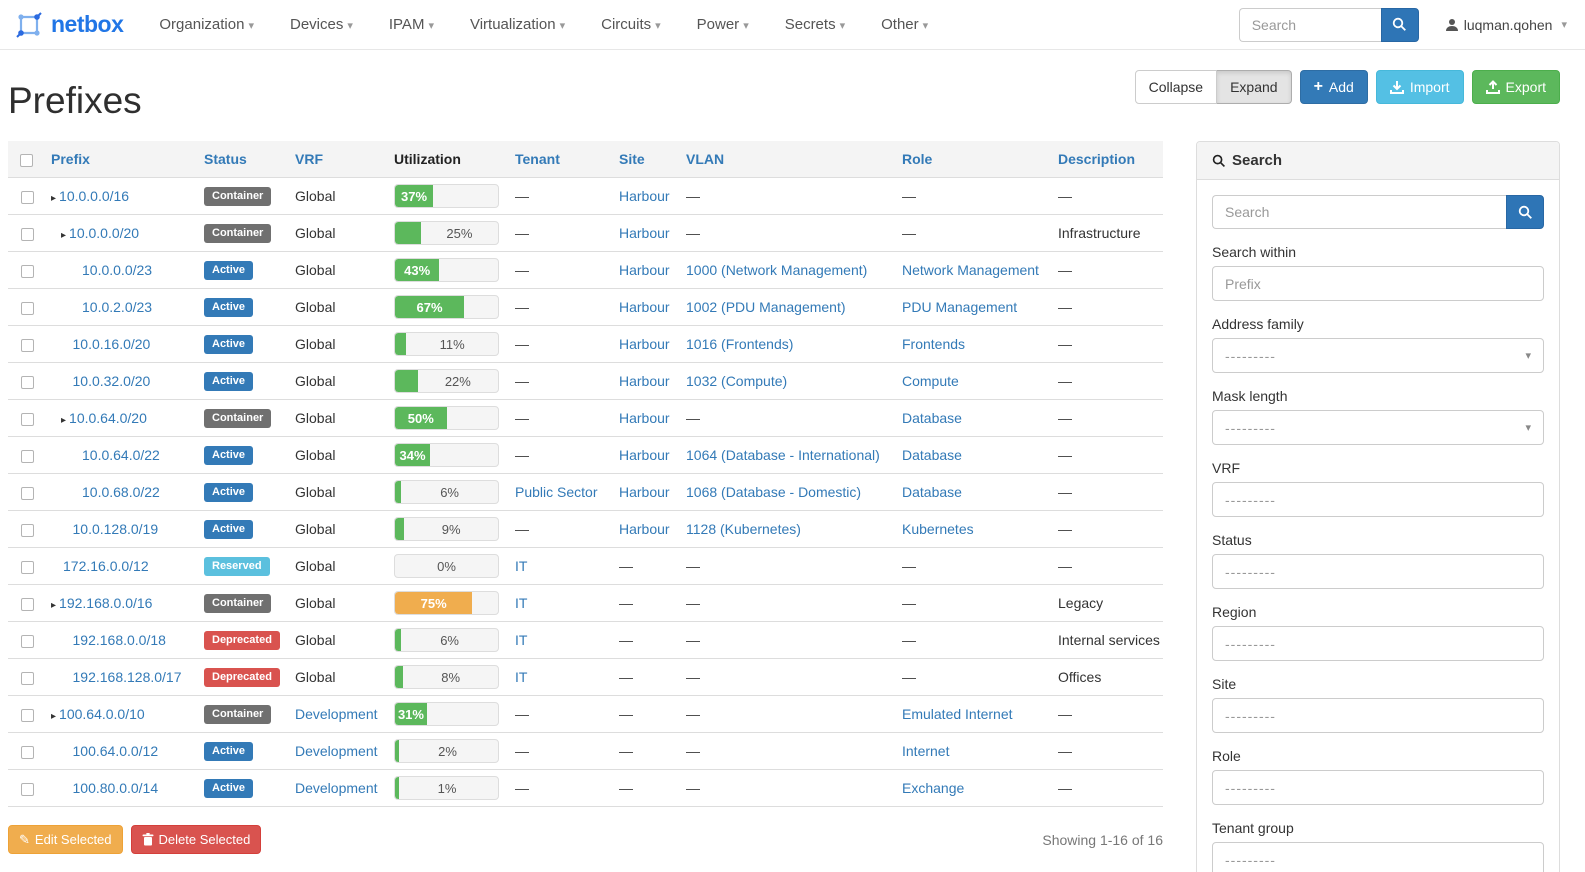 The width and height of the screenshot is (1585, 872). What do you see at coordinates (632, 159) in the screenshot?
I see `sort-link-site: Site` at bounding box center [632, 159].